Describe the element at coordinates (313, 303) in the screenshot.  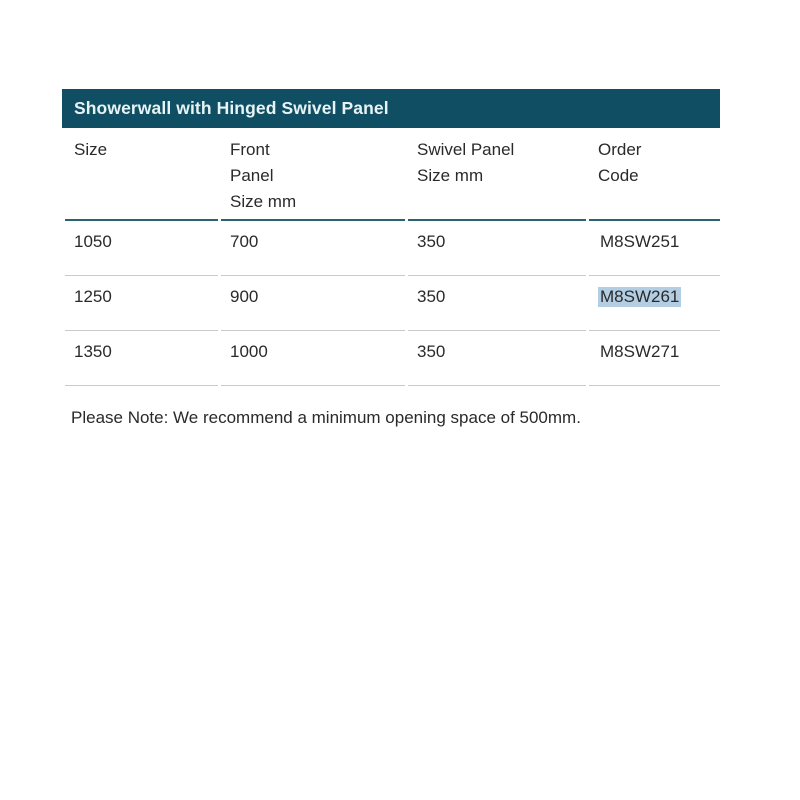
I see `cell-front-panel-size: 900` at that location.